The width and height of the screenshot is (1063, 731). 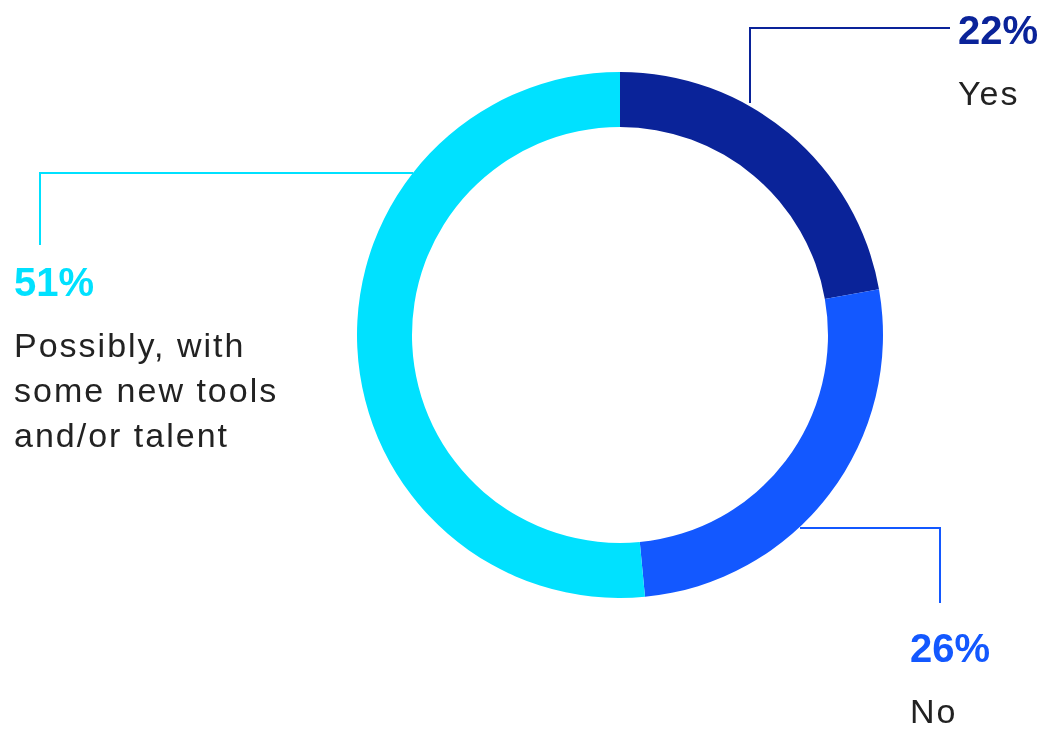 What do you see at coordinates (934, 711) in the screenshot?
I see `slice-label: No` at bounding box center [934, 711].